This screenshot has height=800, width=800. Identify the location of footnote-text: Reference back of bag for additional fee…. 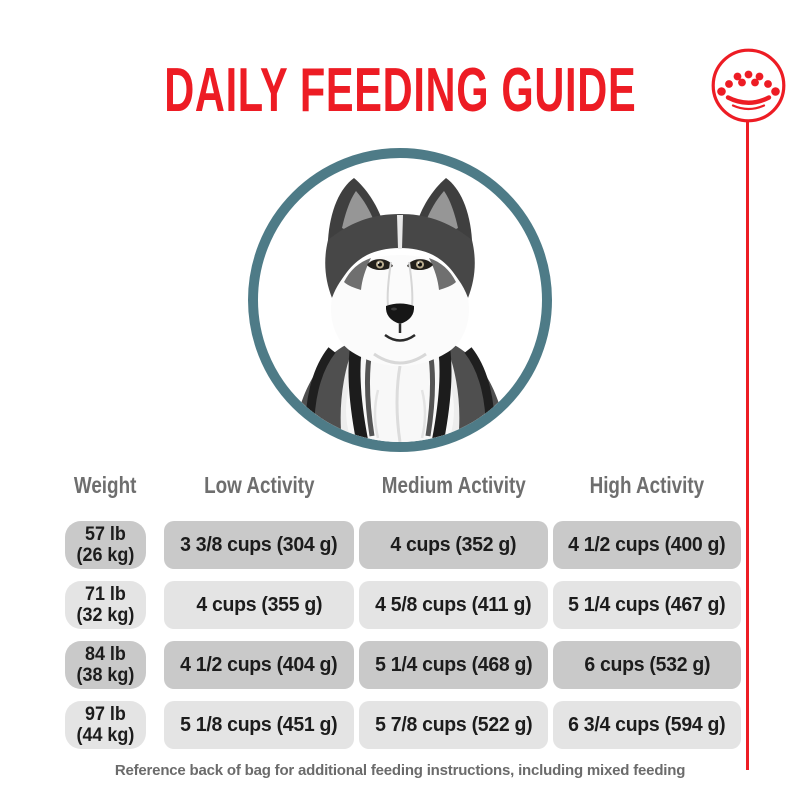
(400, 770).